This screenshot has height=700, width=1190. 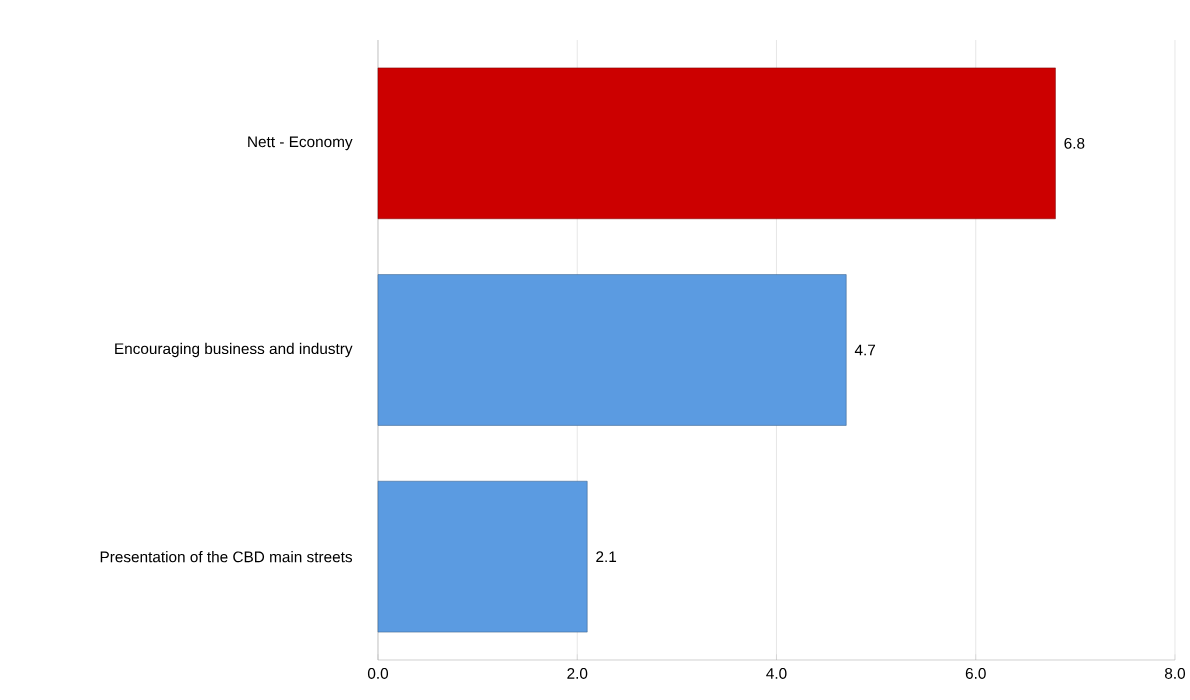 What do you see at coordinates (234, 350) in the screenshot?
I see `y-tick-label: Encouraging business and industry` at bounding box center [234, 350].